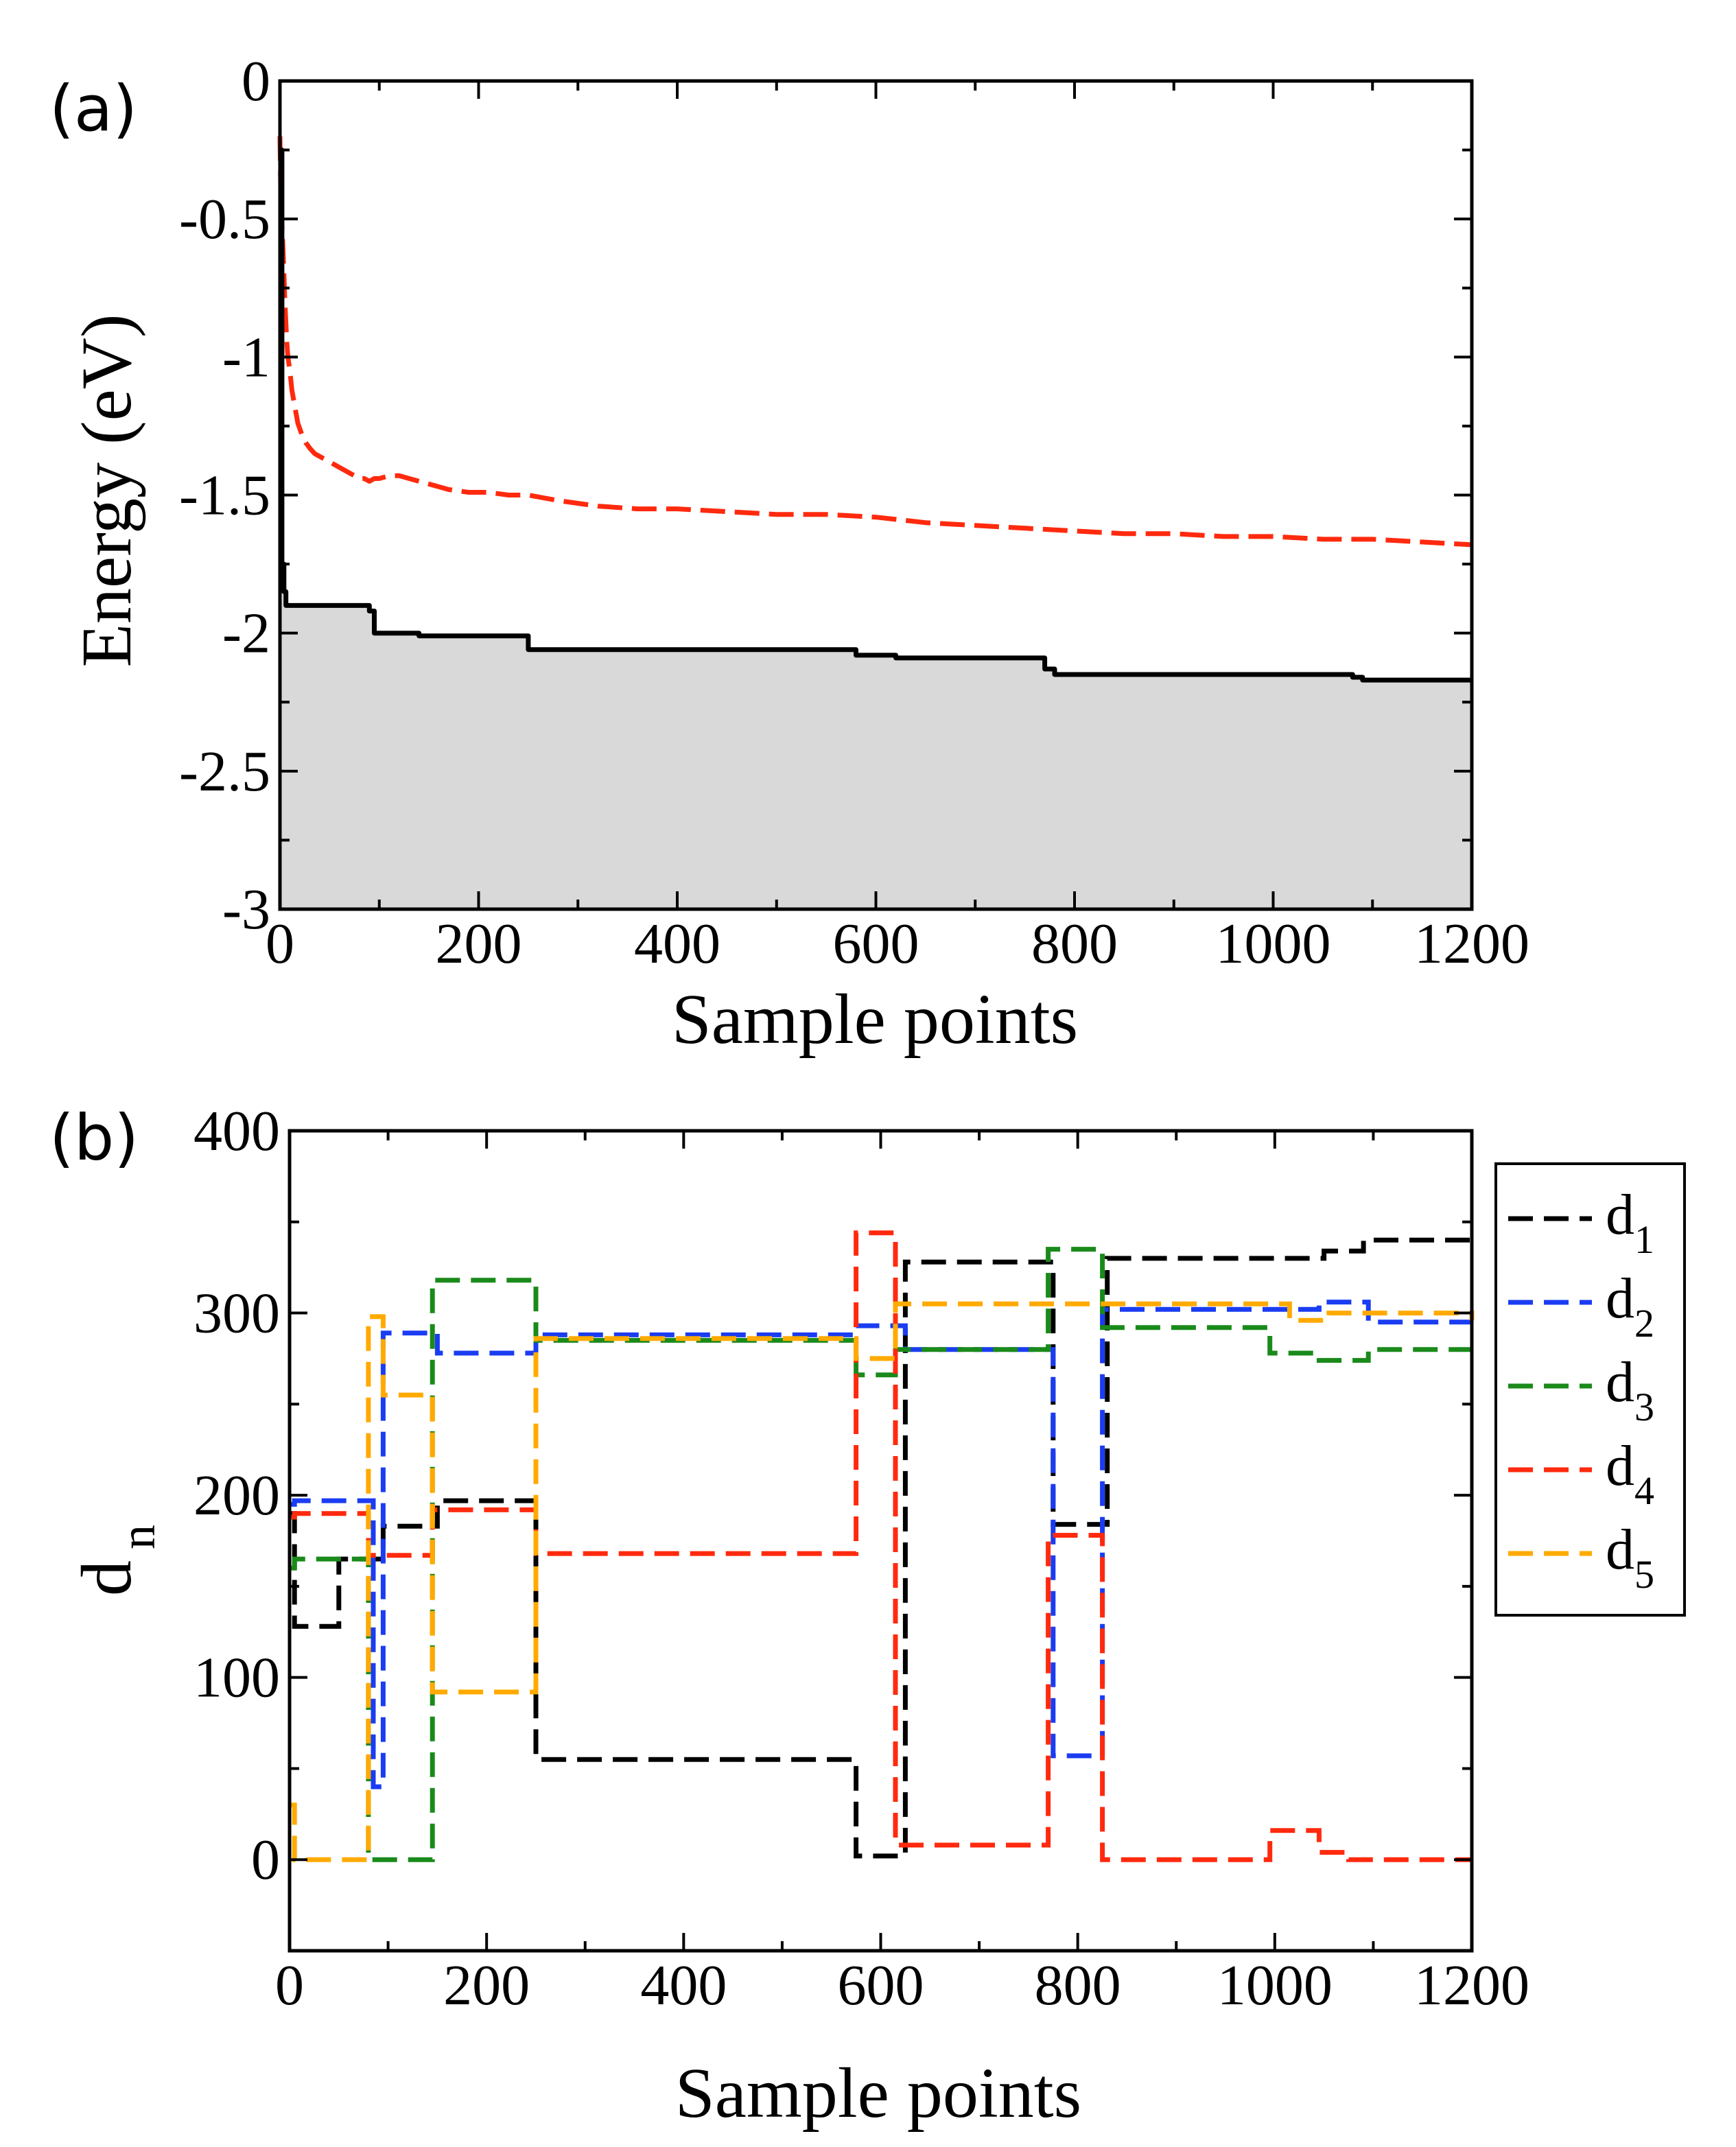 This screenshot has height=2147, width=1736. What do you see at coordinates (107, 491) in the screenshot?
I see `panel-a-y-axis-title: Energy (eV)` at bounding box center [107, 491].